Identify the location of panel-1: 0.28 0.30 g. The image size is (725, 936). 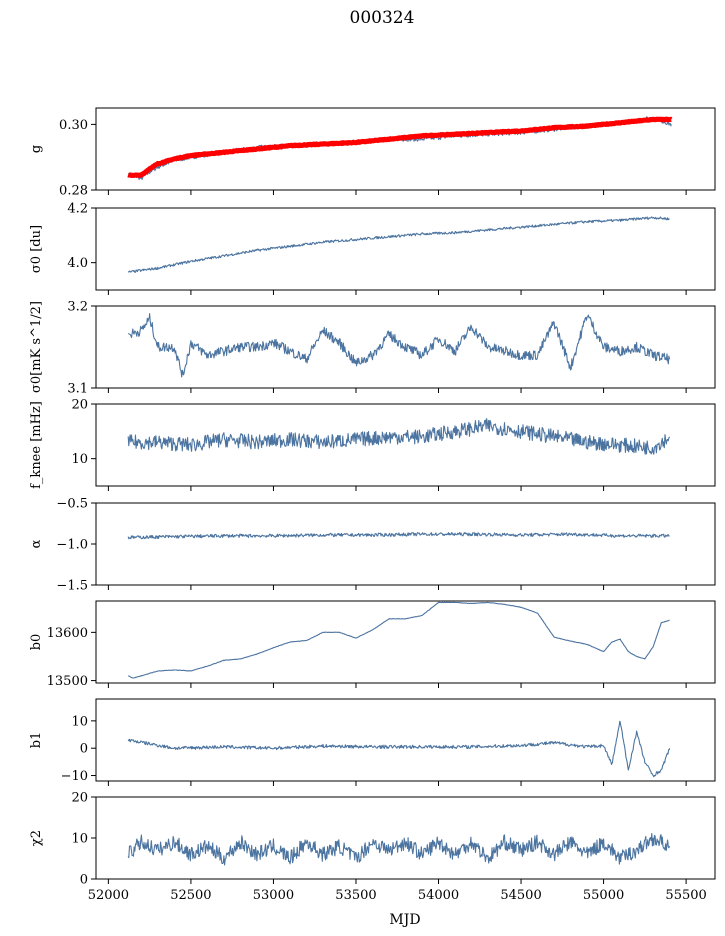
(372, 153).